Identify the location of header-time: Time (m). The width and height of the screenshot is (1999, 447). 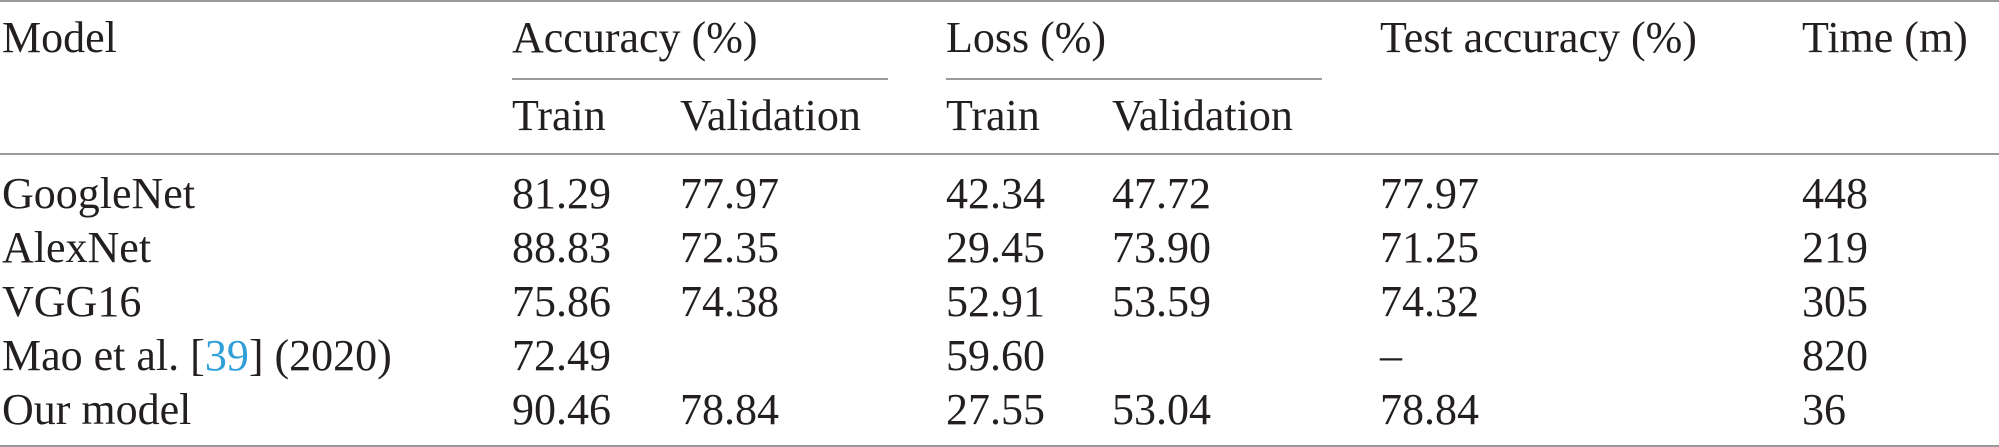
(1885, 37).